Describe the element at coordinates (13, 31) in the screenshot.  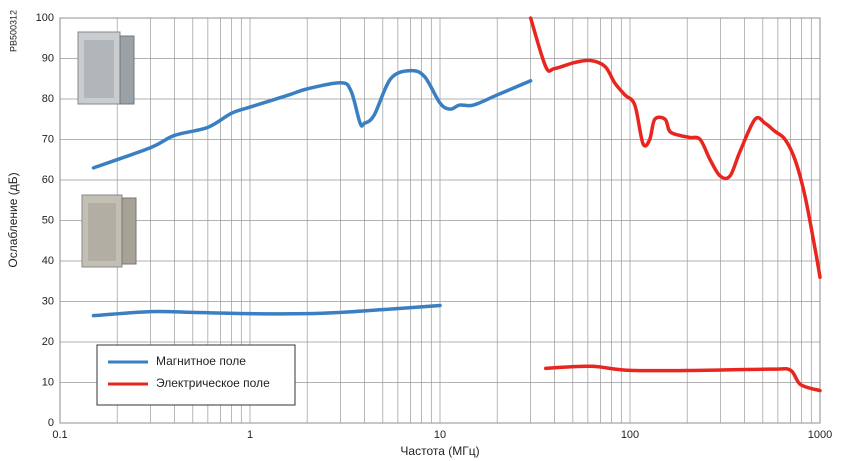
I see `code-label: PB500312` at that location.